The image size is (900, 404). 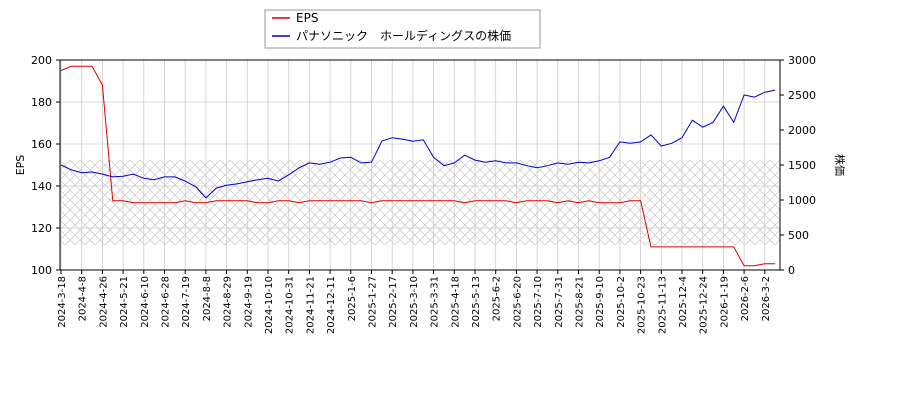 I want to click on x-tick-label: 2025-12-4, so click(x=683, y=302).